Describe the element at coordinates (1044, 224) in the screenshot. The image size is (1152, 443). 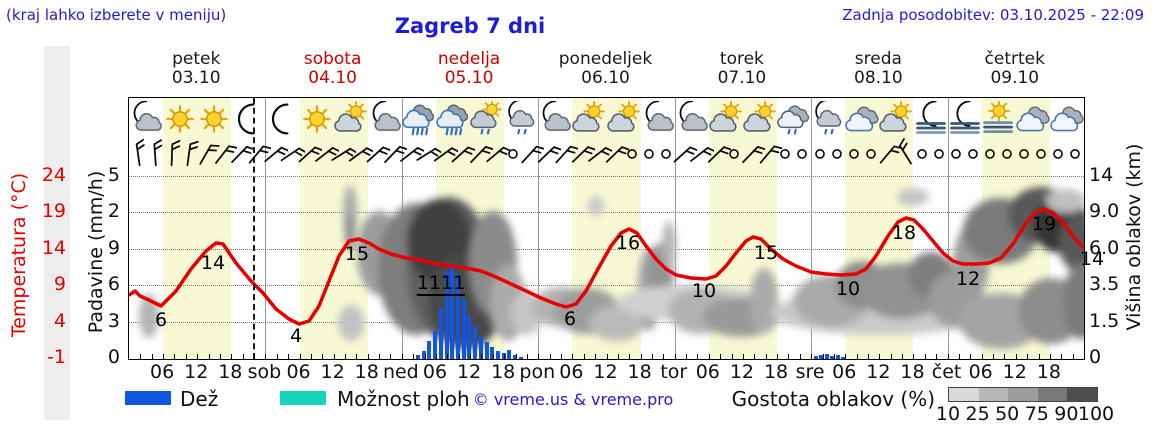
I see `temperature-value-label: 19` at that location.